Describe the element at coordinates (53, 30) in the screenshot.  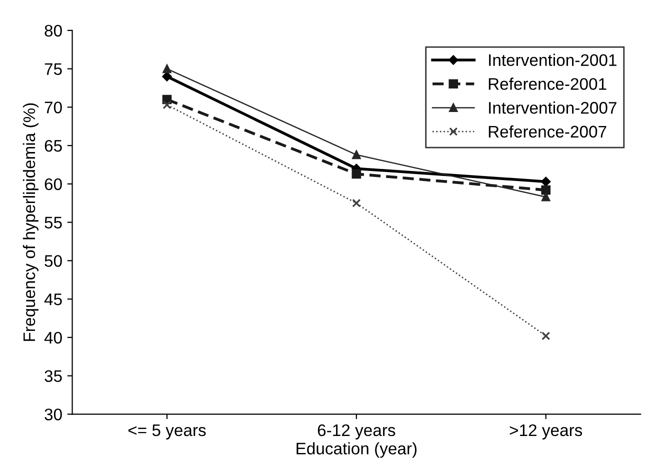
I see `y-tick-label: 80` at that location.